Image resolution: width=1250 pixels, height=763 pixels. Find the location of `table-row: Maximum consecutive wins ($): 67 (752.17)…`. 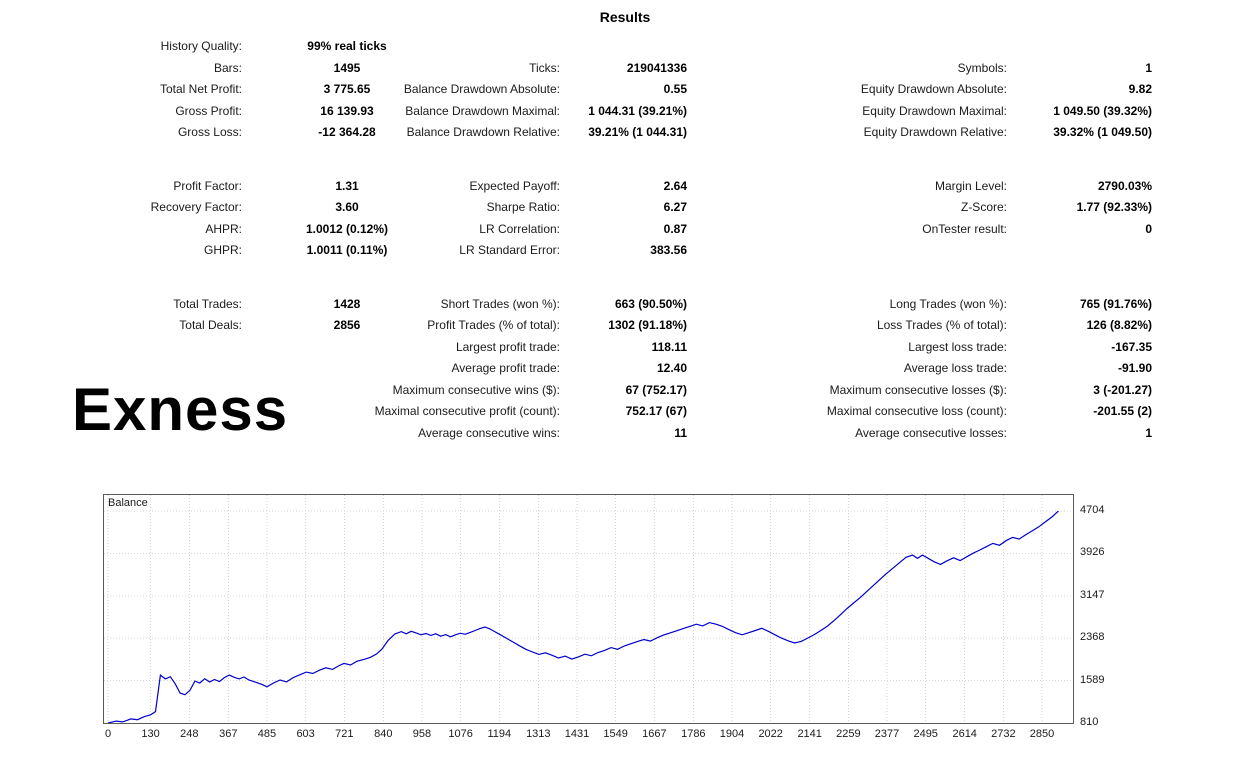

table-row: Maximum consecutive wins ($): 67 (752.17)… is located at coordinates (625, 391).